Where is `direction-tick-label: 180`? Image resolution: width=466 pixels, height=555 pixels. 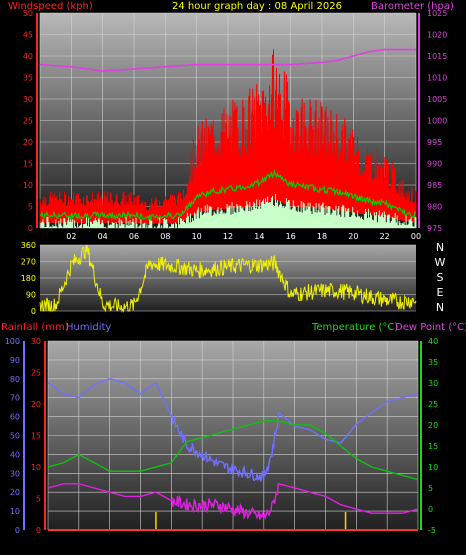
direction-tick-label: 180 is located at coordinates (28, 278).